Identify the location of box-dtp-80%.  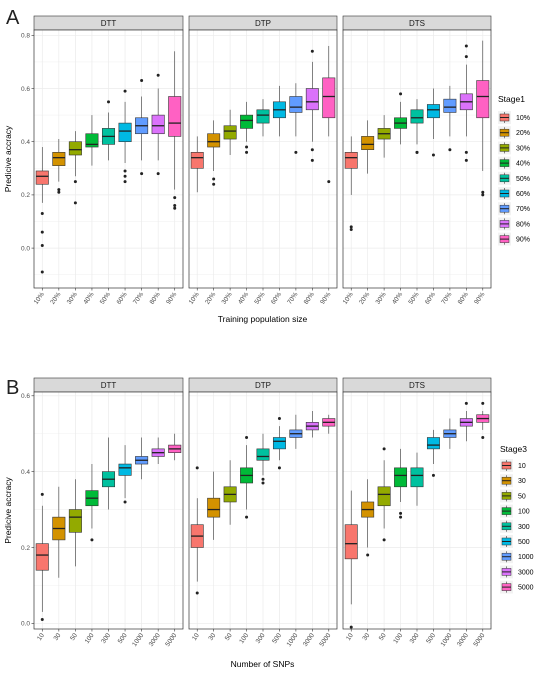
(312, 105).